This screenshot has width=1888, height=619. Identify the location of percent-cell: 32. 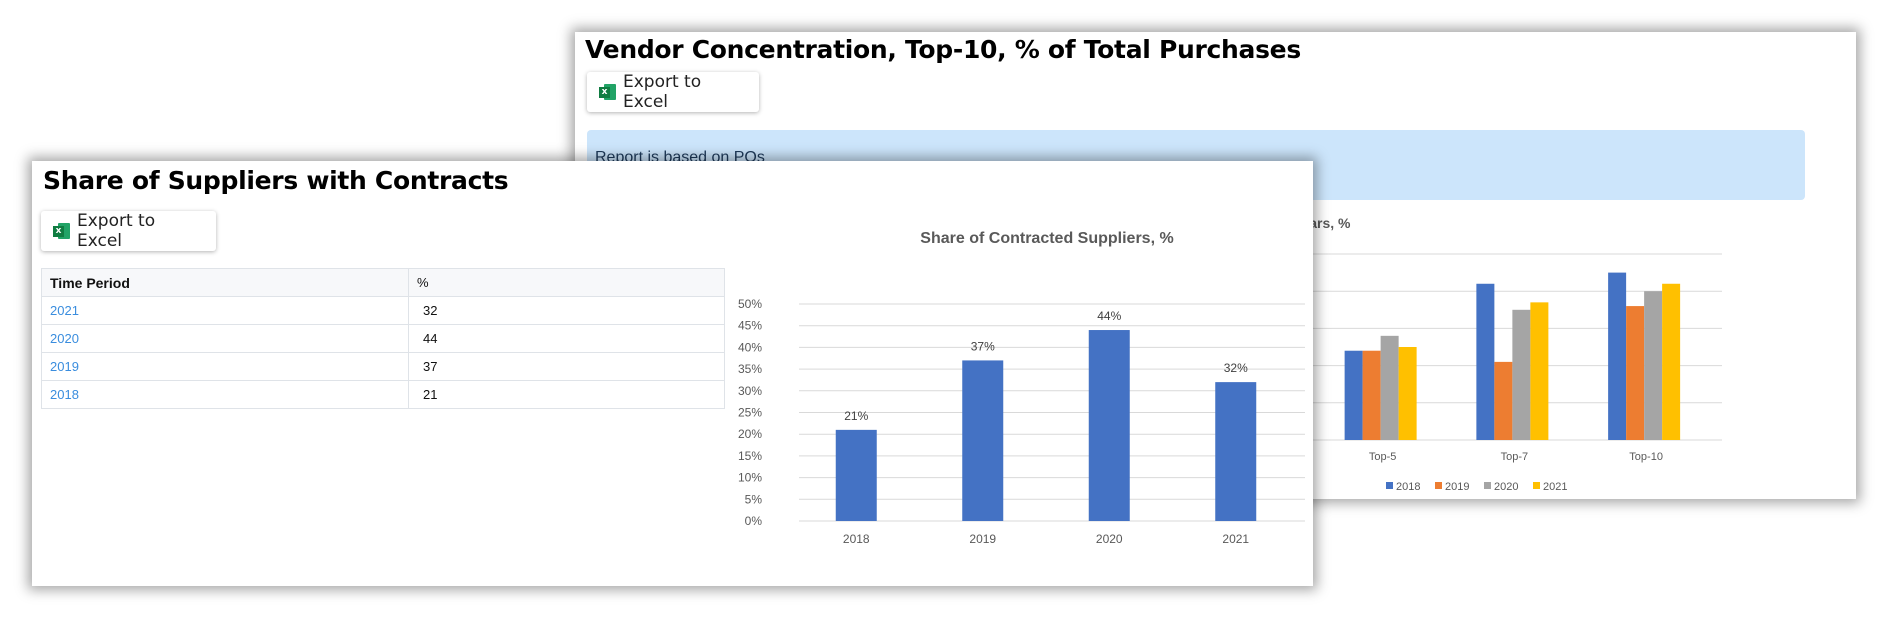
(566, 310).